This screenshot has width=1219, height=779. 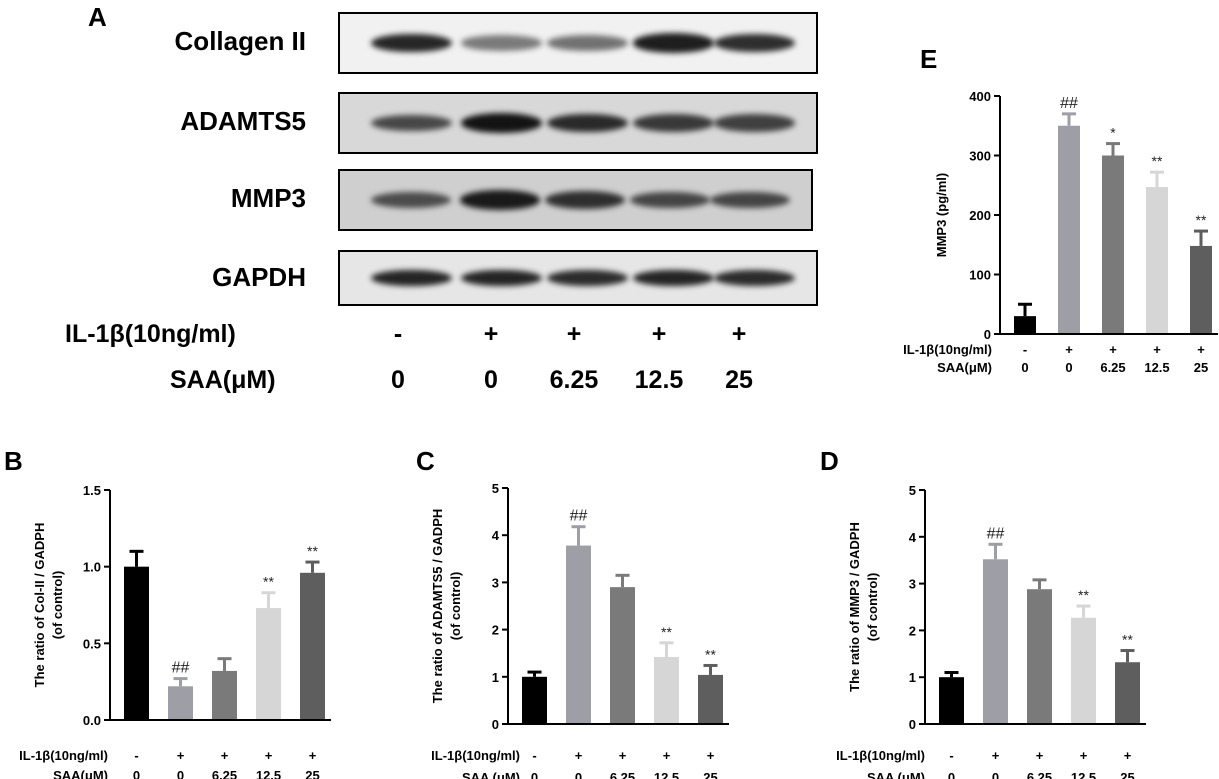 I want to click on blot-saa-value: 12.5, so click(x=659, y=380).